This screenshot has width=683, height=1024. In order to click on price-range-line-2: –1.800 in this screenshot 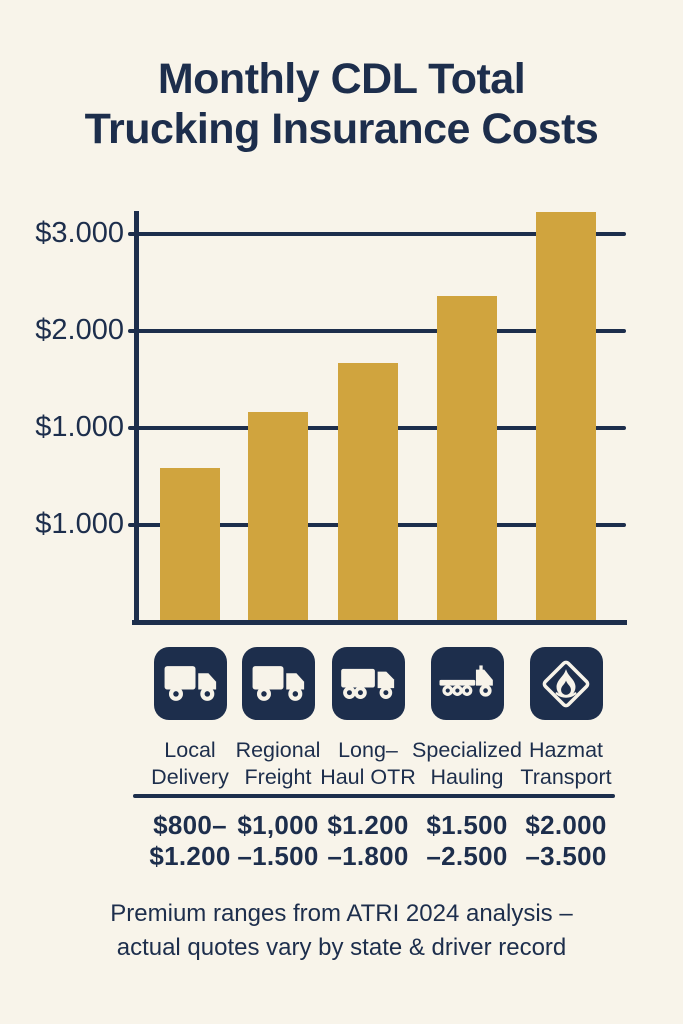, I will do `click(368, 856)`.